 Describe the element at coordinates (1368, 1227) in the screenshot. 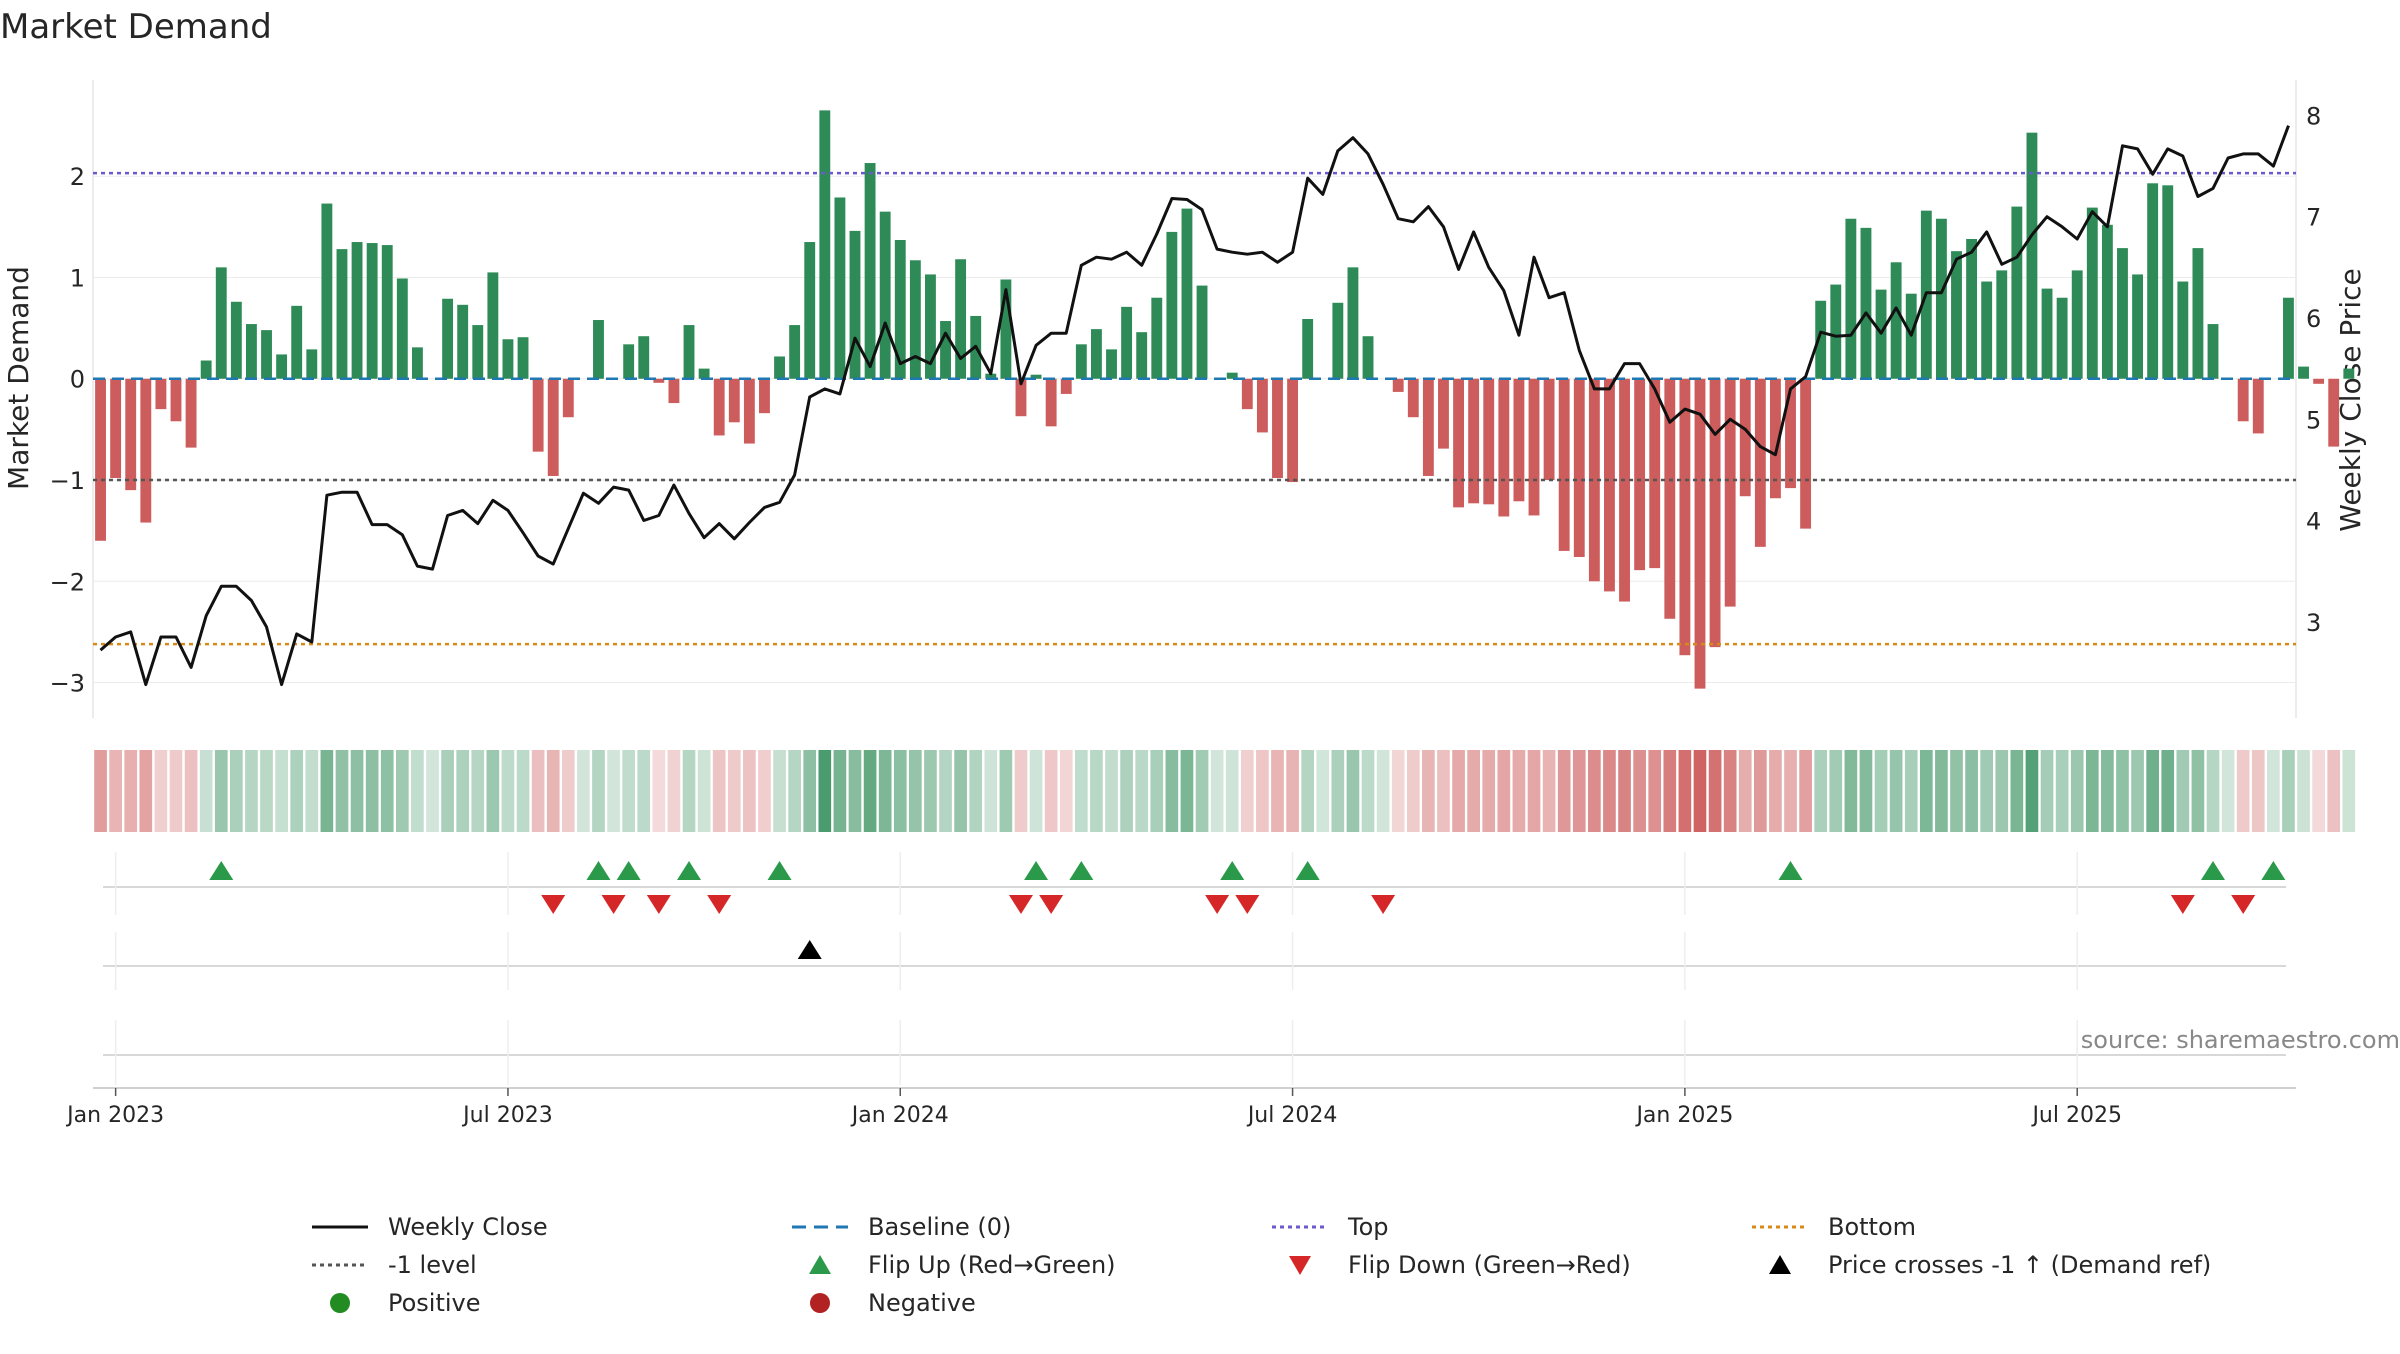

I see `legend-label: Top` at that location.